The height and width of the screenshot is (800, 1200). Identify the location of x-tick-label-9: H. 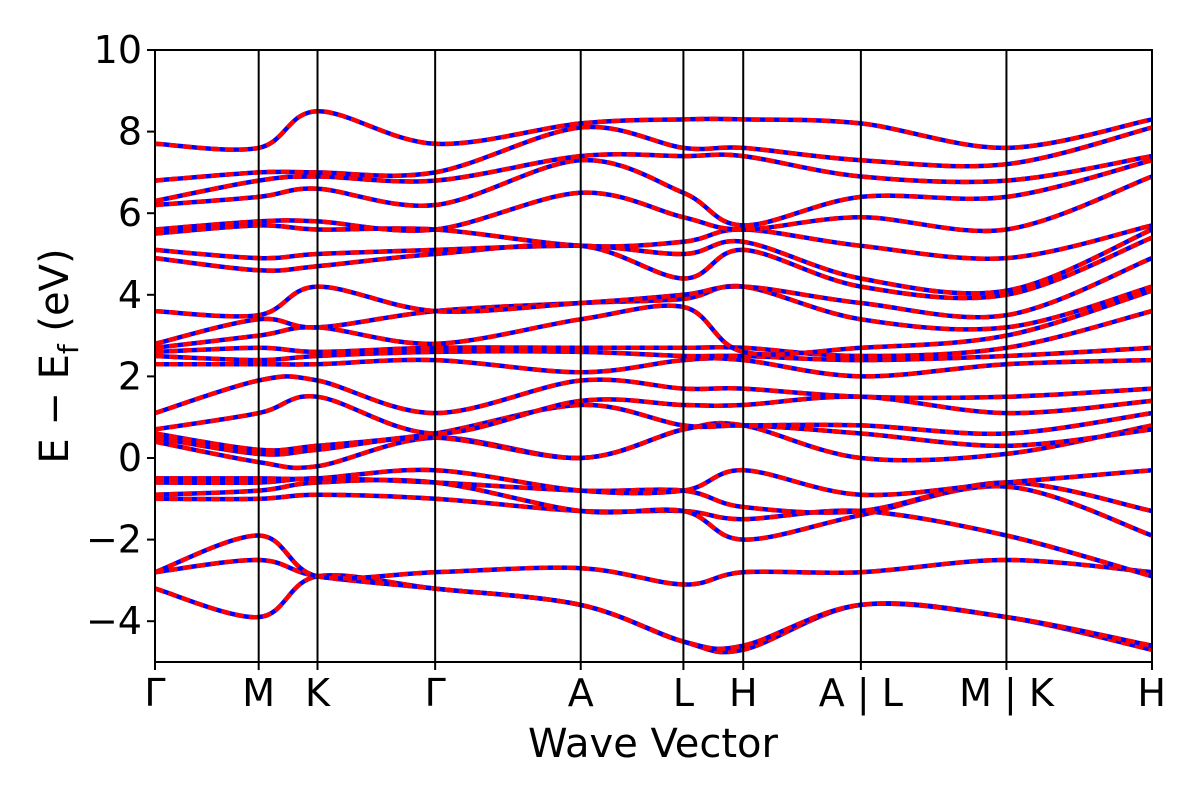
(1151, 693).